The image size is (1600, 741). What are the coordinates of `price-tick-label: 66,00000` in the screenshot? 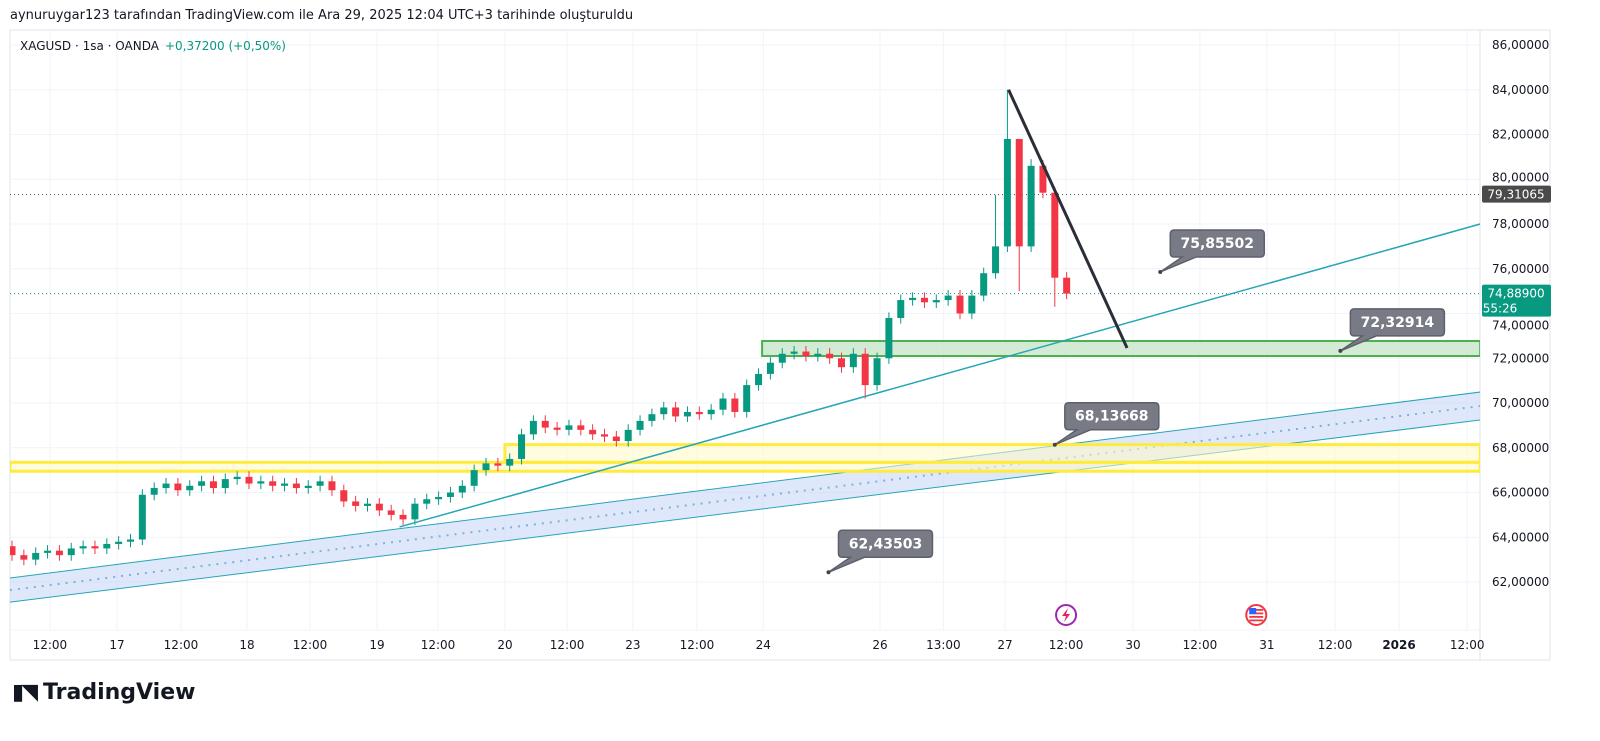 It's located at (1520, 493).